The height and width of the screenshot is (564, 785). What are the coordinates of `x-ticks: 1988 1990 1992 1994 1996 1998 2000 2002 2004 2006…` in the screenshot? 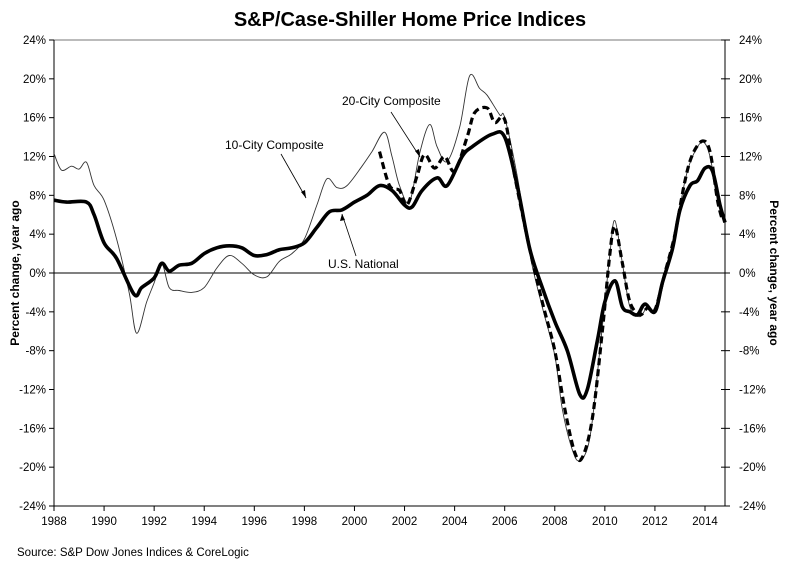 It's located at (379, 517).